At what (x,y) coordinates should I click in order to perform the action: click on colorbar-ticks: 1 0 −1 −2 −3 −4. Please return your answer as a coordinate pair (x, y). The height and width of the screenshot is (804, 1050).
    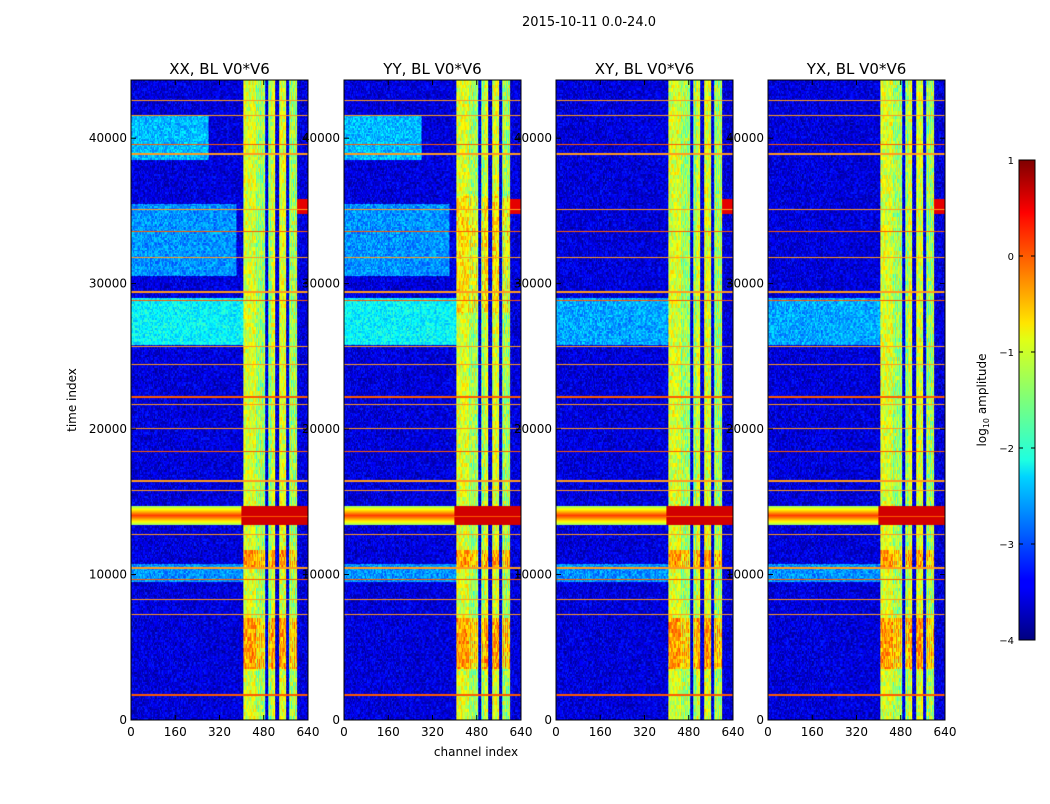
    Looking at the image, I should click on (1017, 401).